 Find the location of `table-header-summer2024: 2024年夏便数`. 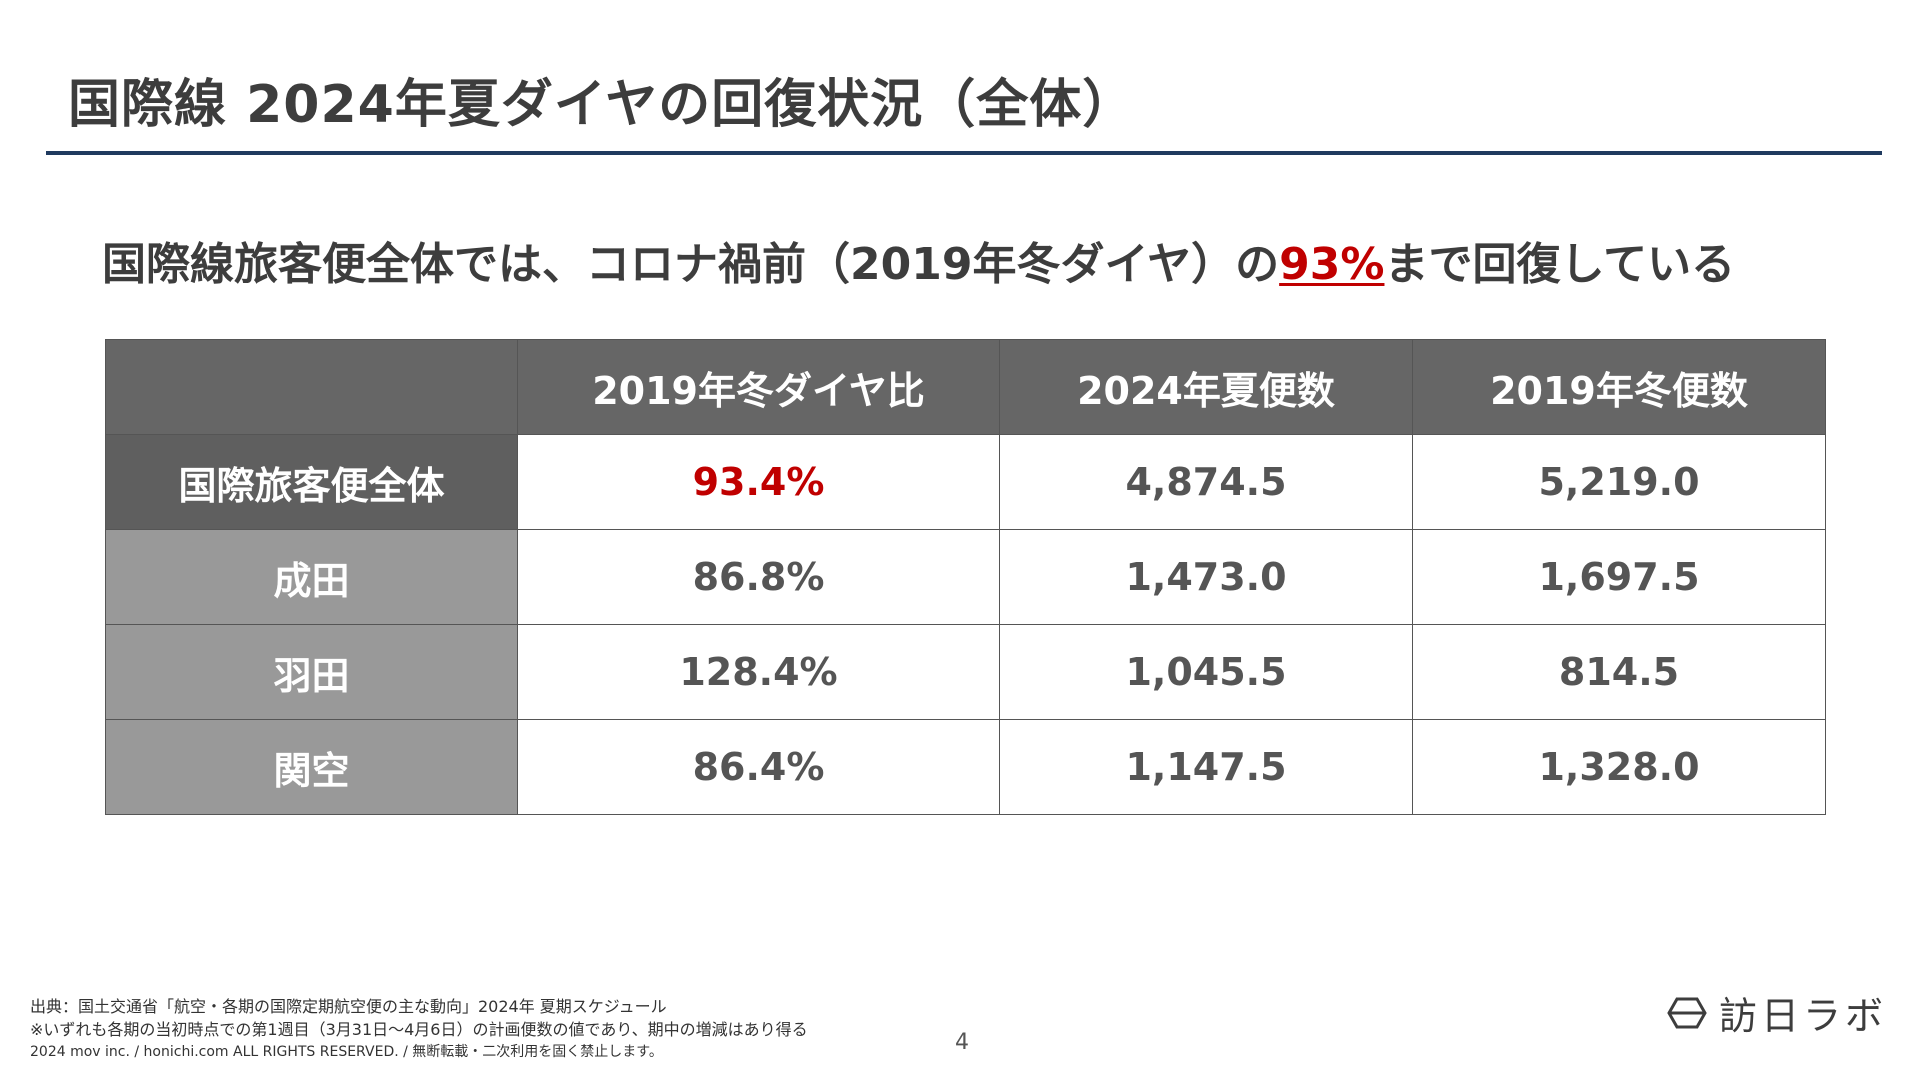

table-header-summer2024: 2024年夏便数 is located at coordinates (1206, 387).